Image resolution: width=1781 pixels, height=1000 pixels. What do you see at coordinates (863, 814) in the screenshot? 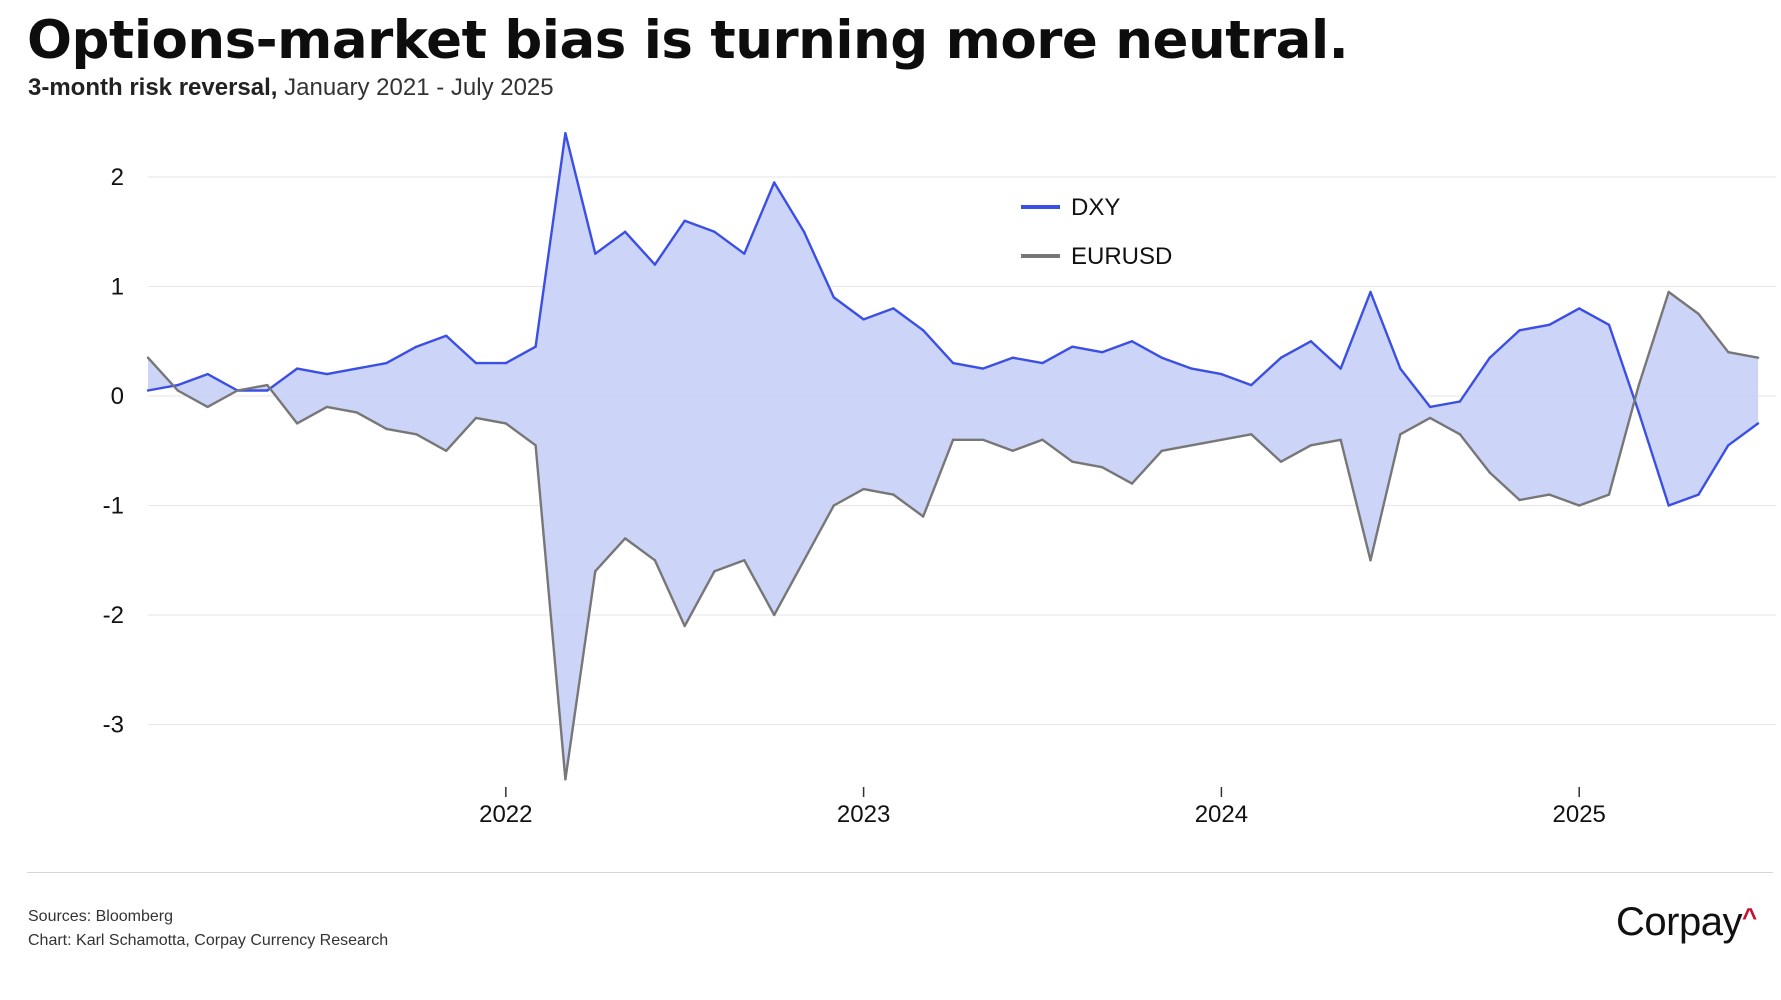
I see `x-tick-label: 2023` at bounding box center [863, 814].